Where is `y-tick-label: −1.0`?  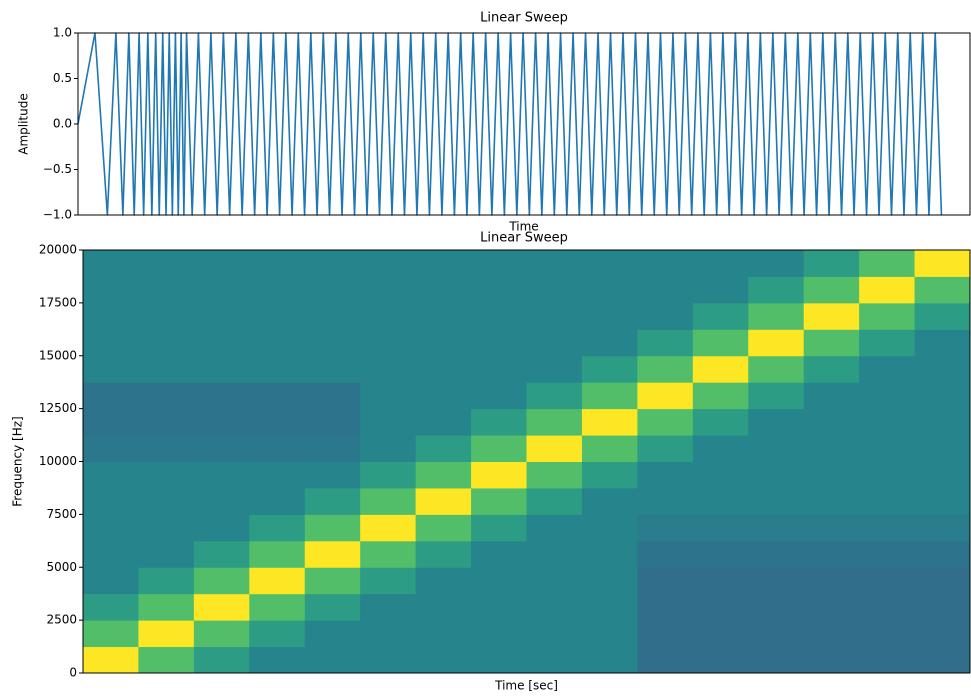 y-tick-label: −1.0 is located at coordinates (57, 215).